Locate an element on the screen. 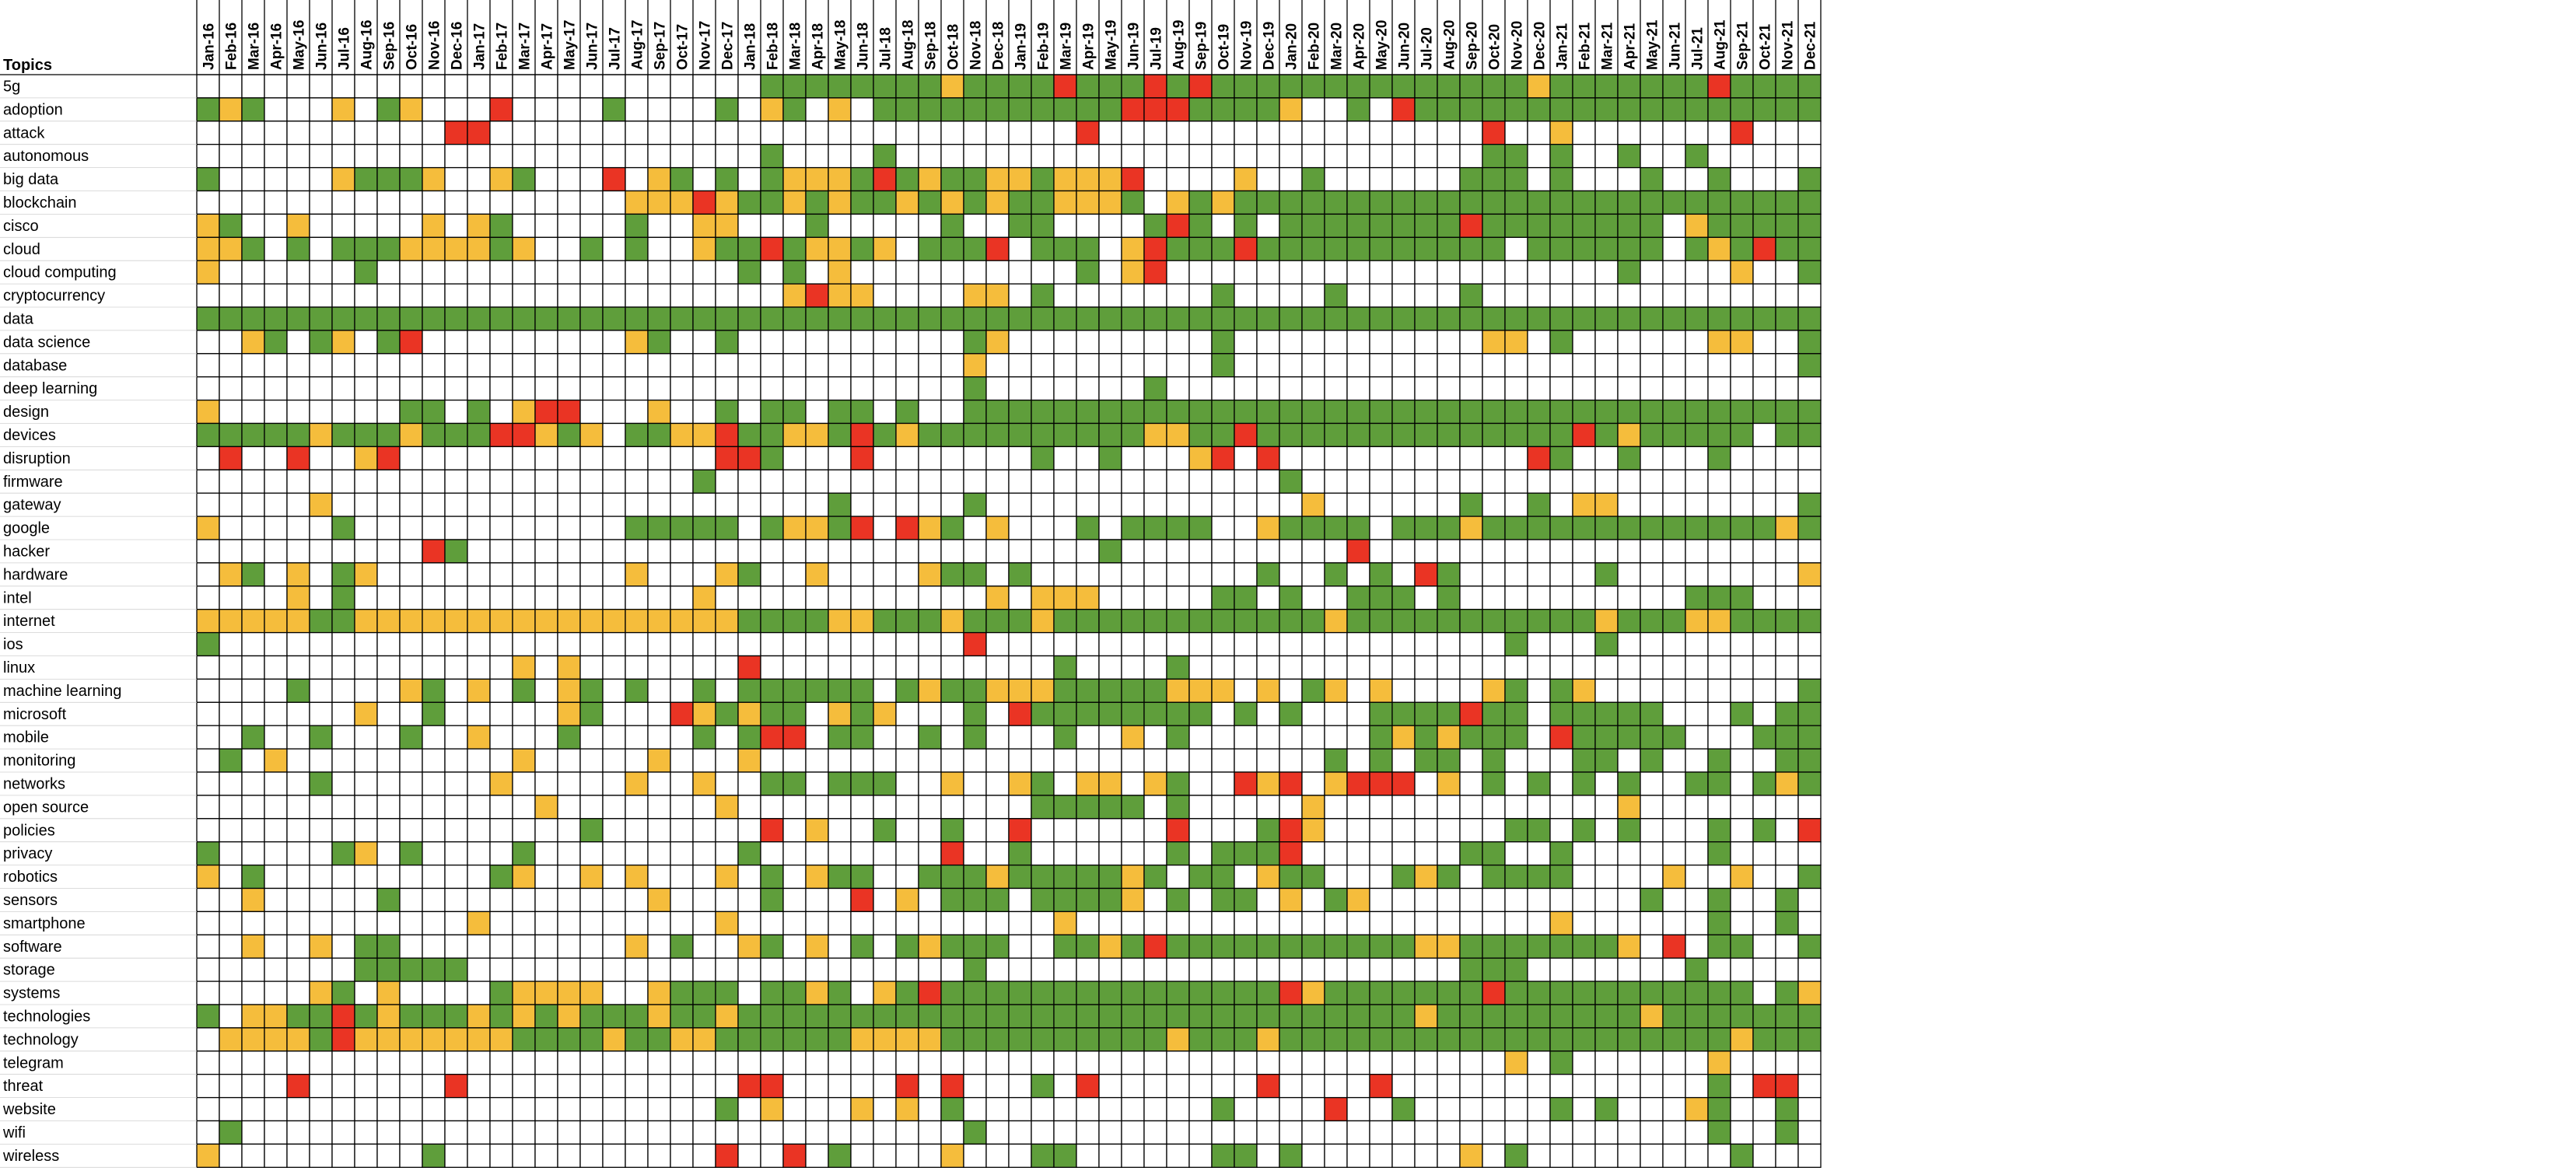  row-label: design is located at coordinates (26, 412).